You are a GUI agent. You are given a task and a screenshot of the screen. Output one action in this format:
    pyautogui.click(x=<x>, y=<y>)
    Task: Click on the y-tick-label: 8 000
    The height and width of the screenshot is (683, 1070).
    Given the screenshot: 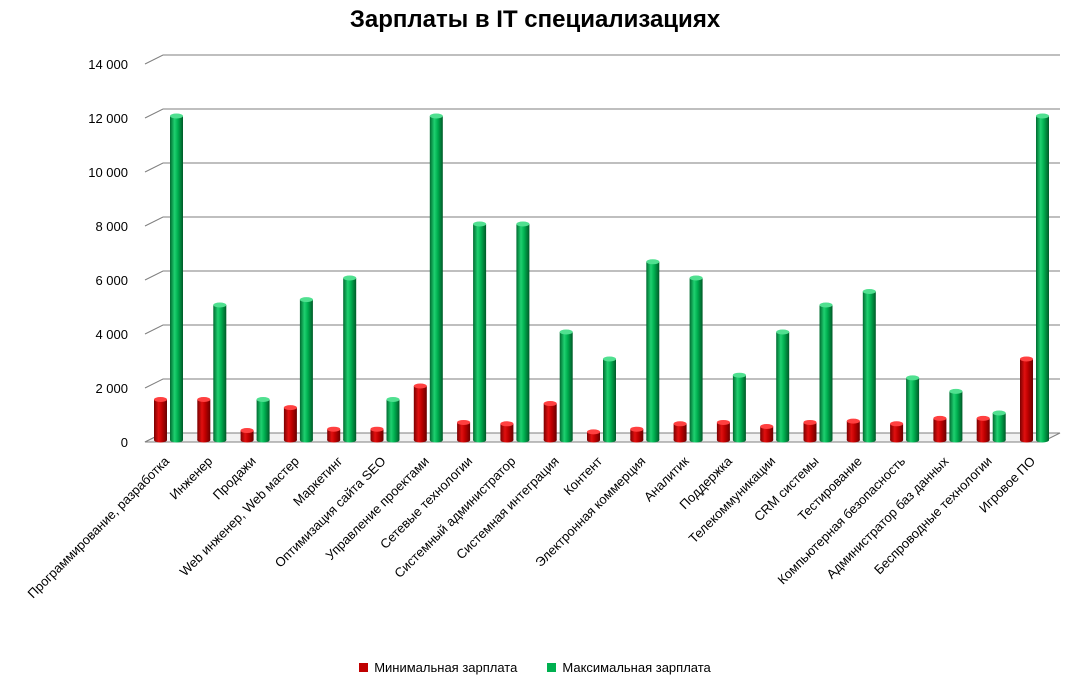 What is the action you would take?
    pyautogui.click(x=111, y=226)
    